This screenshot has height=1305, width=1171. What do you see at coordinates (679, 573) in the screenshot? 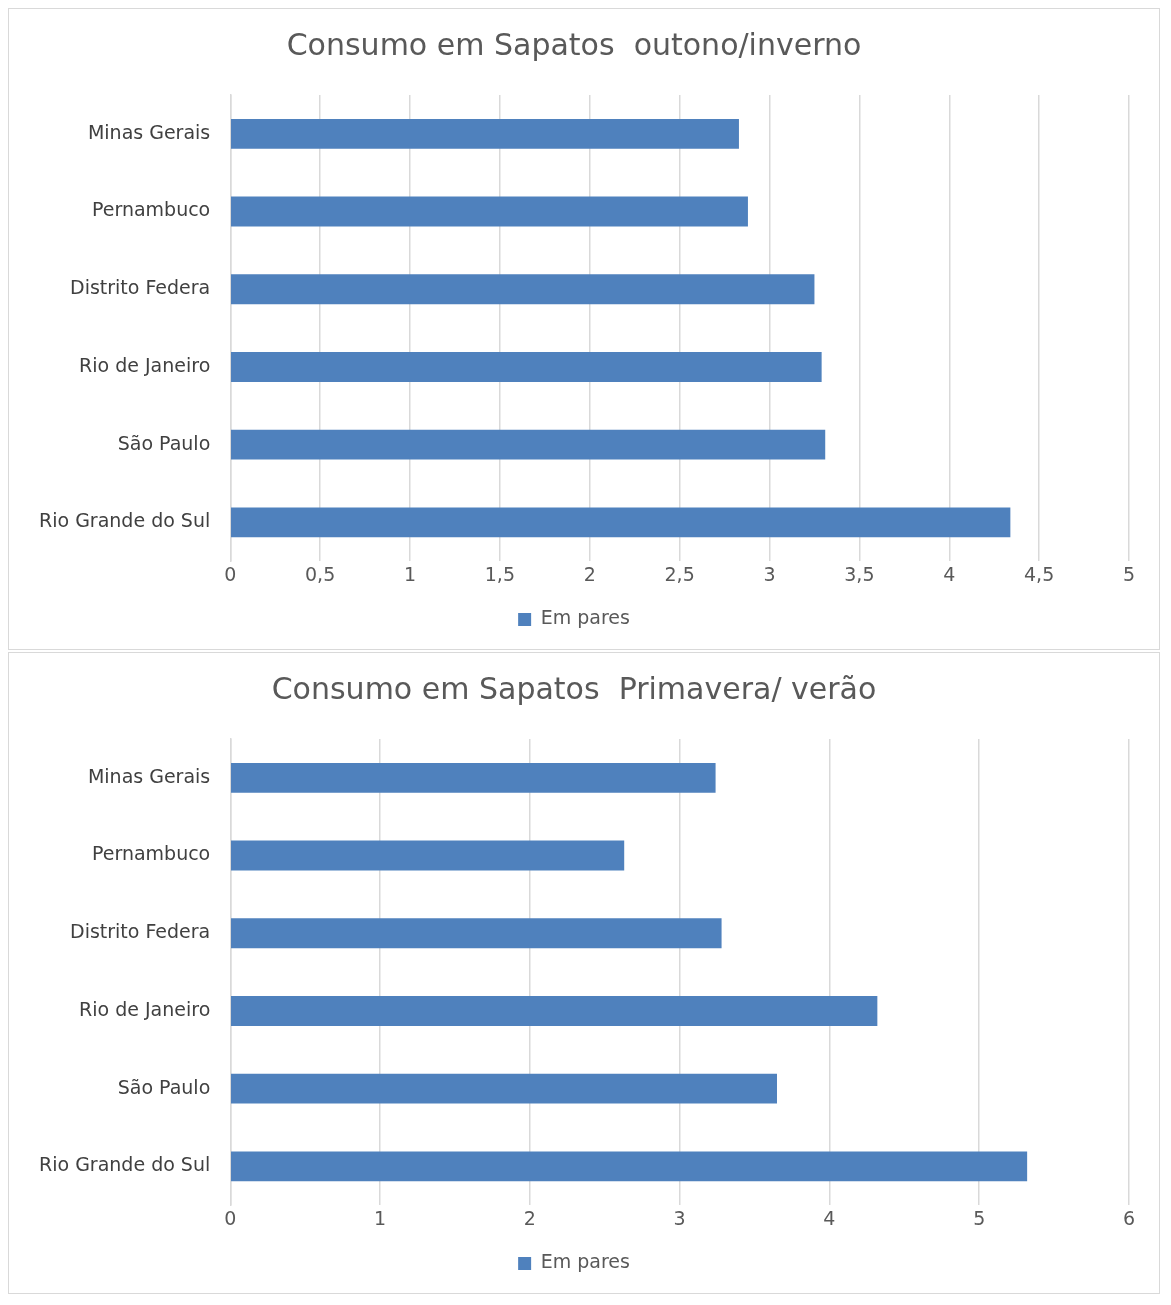
I see `x-tick-label: 2,5` at bounding box center [679, 573].